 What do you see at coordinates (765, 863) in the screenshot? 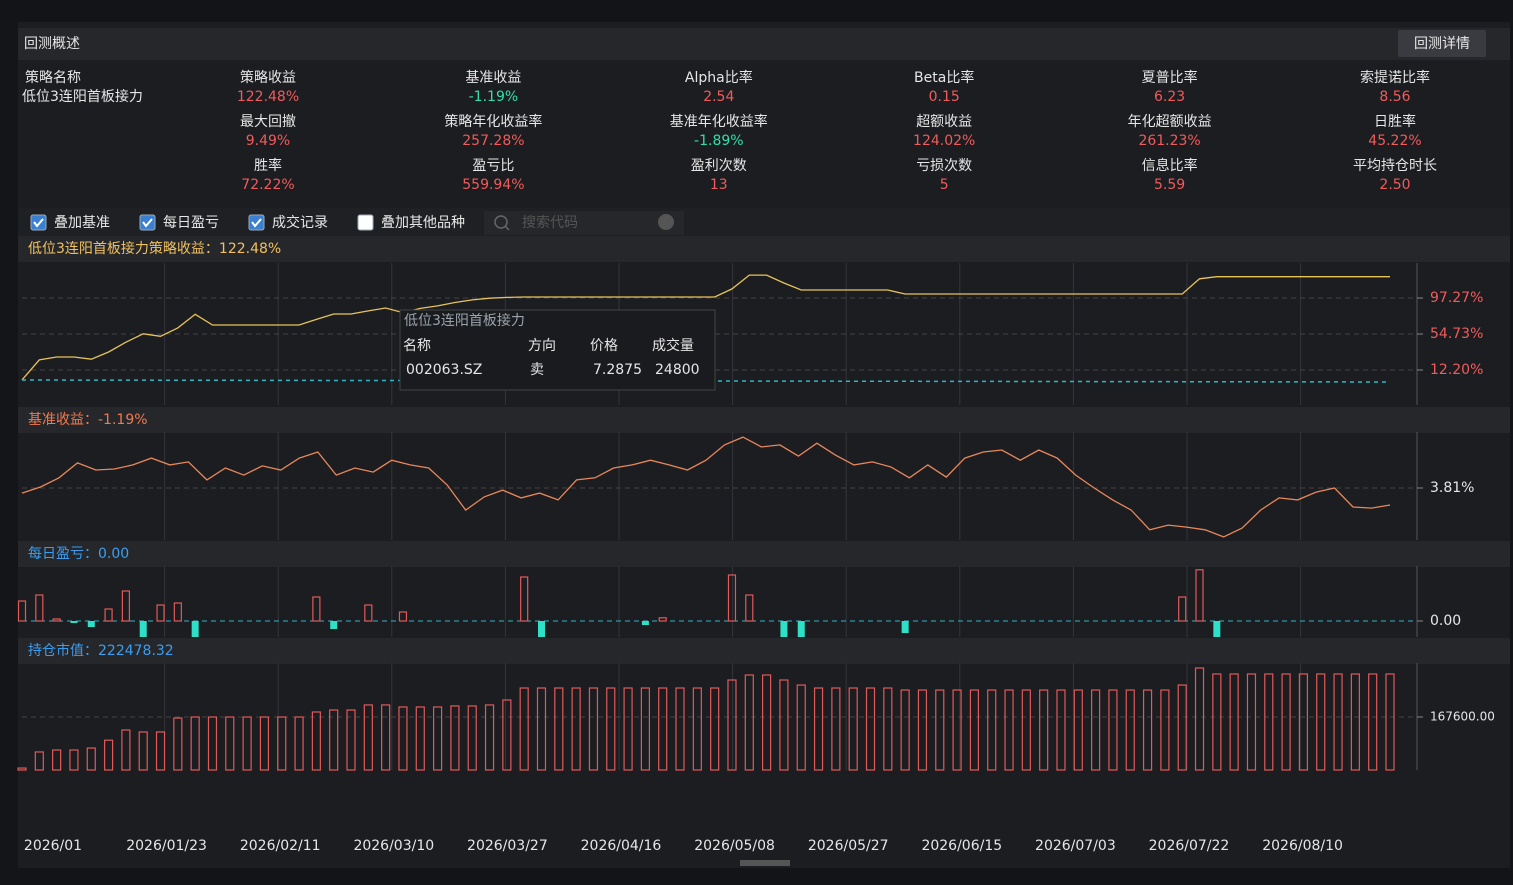
I see `scroll-handle` at bounding box center [765, 863].